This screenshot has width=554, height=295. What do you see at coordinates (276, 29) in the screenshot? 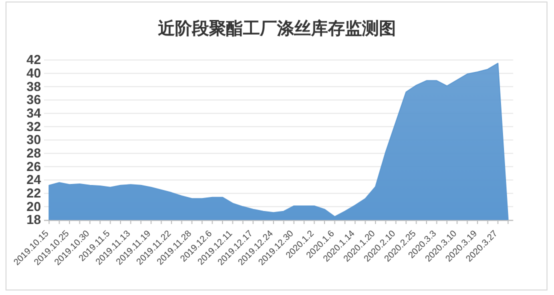
I see `chart-title: 近阶段聚酯工厂涤丝库存监测图` at bounding box center [276, 29].